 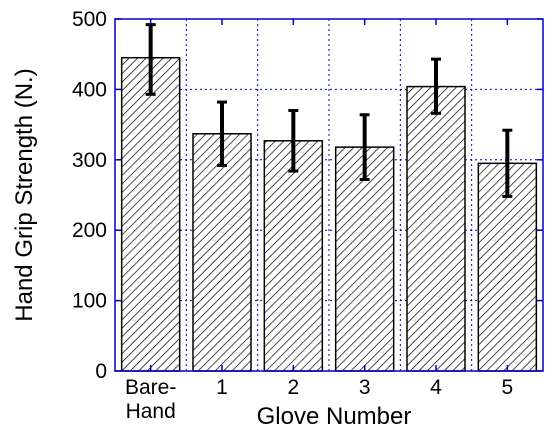 I want to click on bar-Bare-Hand, so click(x=150, y=214).